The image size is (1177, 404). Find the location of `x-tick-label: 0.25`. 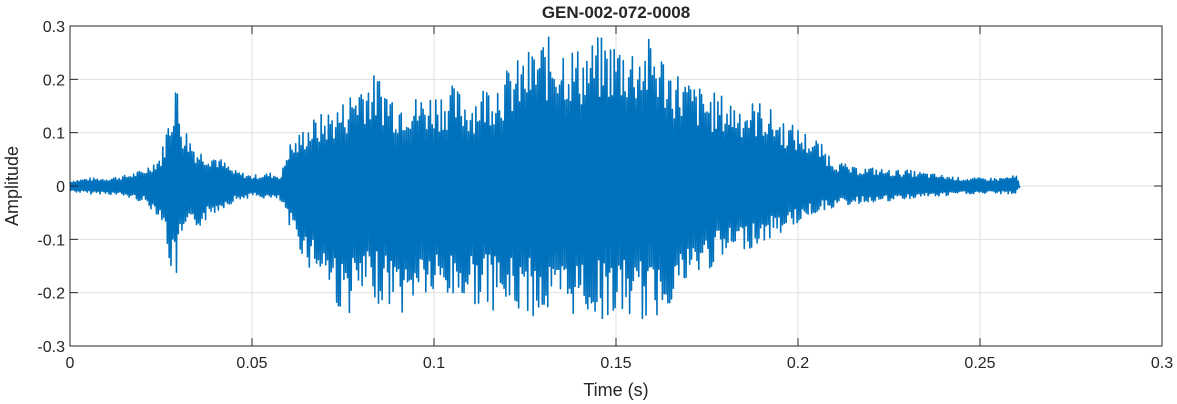

x-tick-label: 0.25 is located at coordinates (979, 363).